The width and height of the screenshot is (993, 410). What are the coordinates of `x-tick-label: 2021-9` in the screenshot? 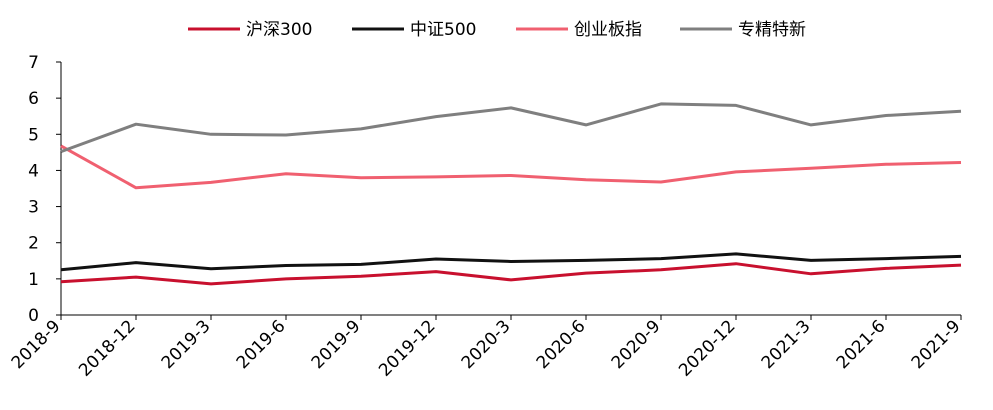 It's located at (936, 344).